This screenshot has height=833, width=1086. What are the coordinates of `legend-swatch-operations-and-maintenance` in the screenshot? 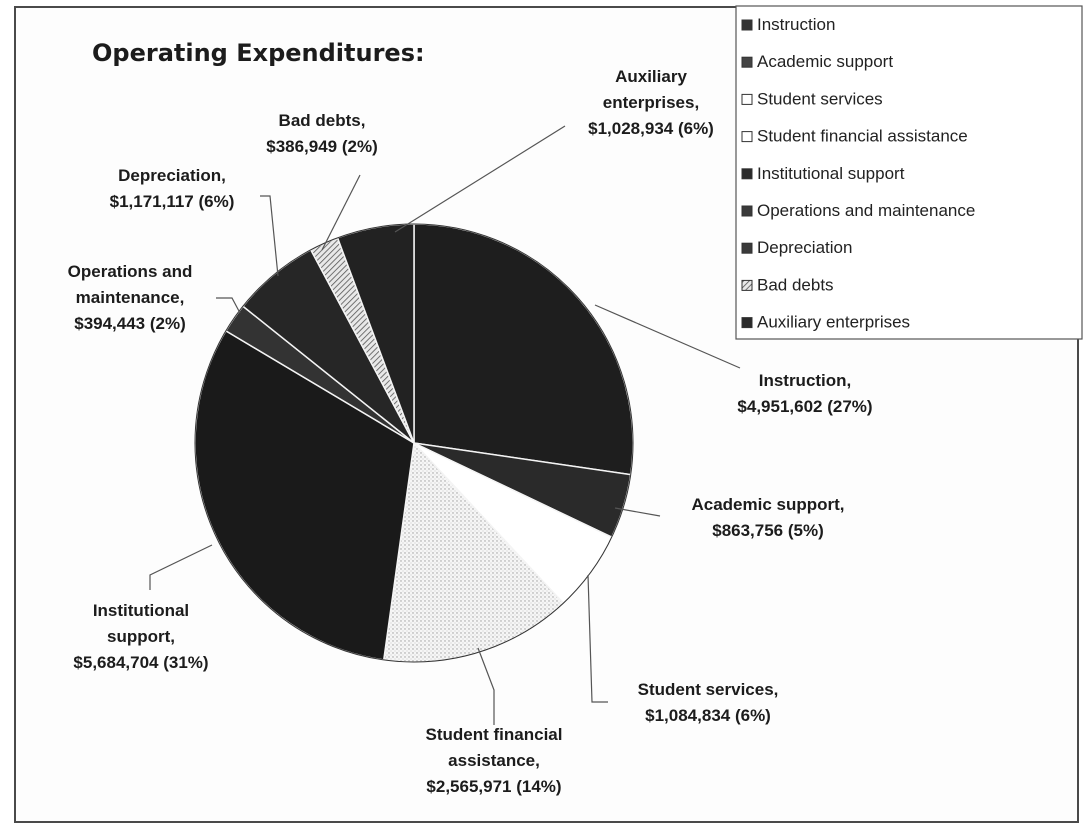 It's located at (747, 211).